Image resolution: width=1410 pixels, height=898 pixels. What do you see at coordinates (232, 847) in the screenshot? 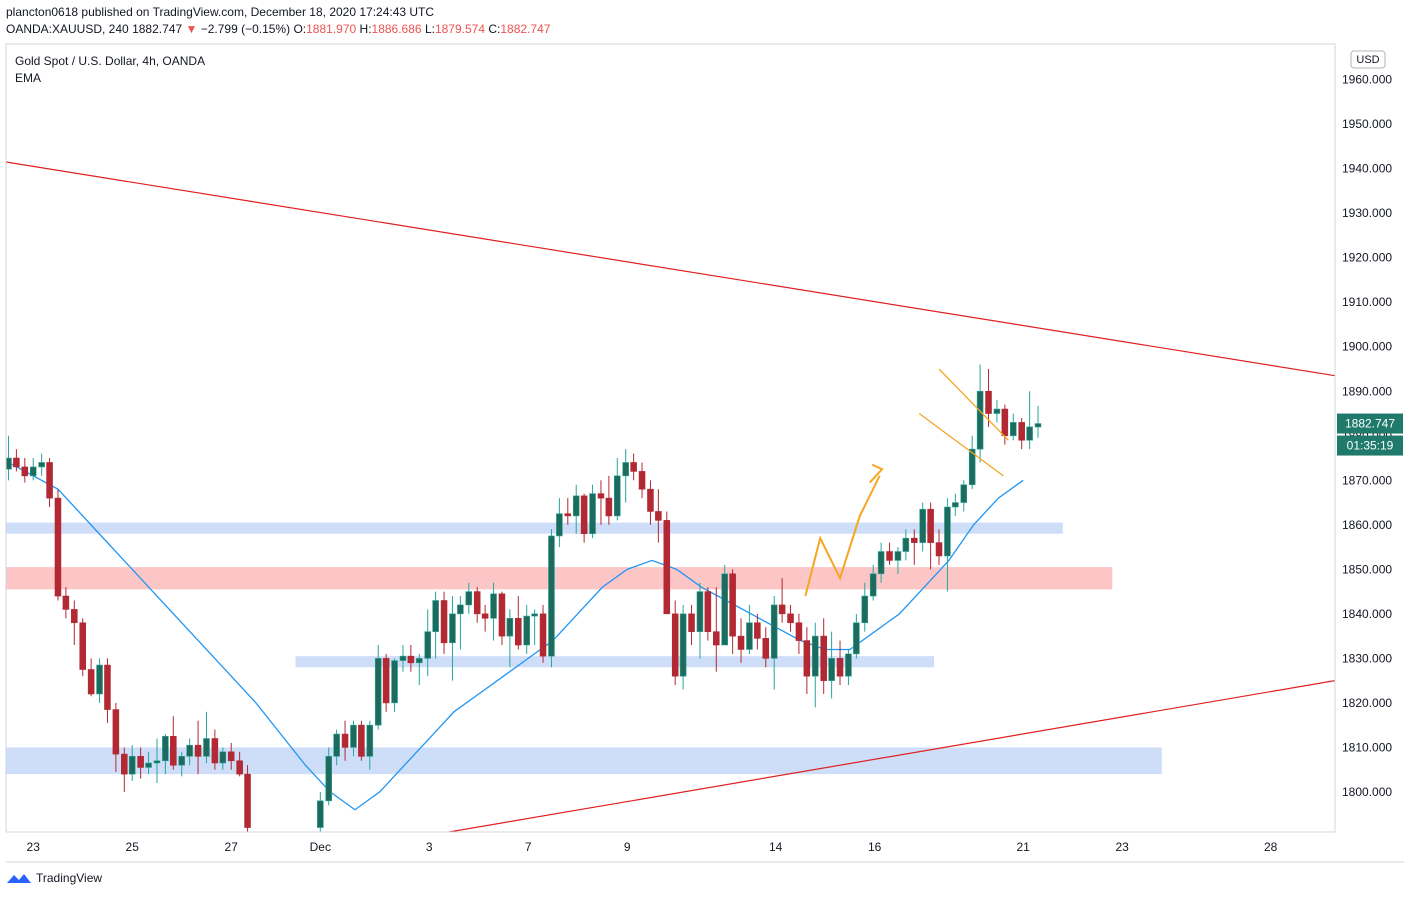
I see `x-tick-label: 27` at bounding box center [232, 847].